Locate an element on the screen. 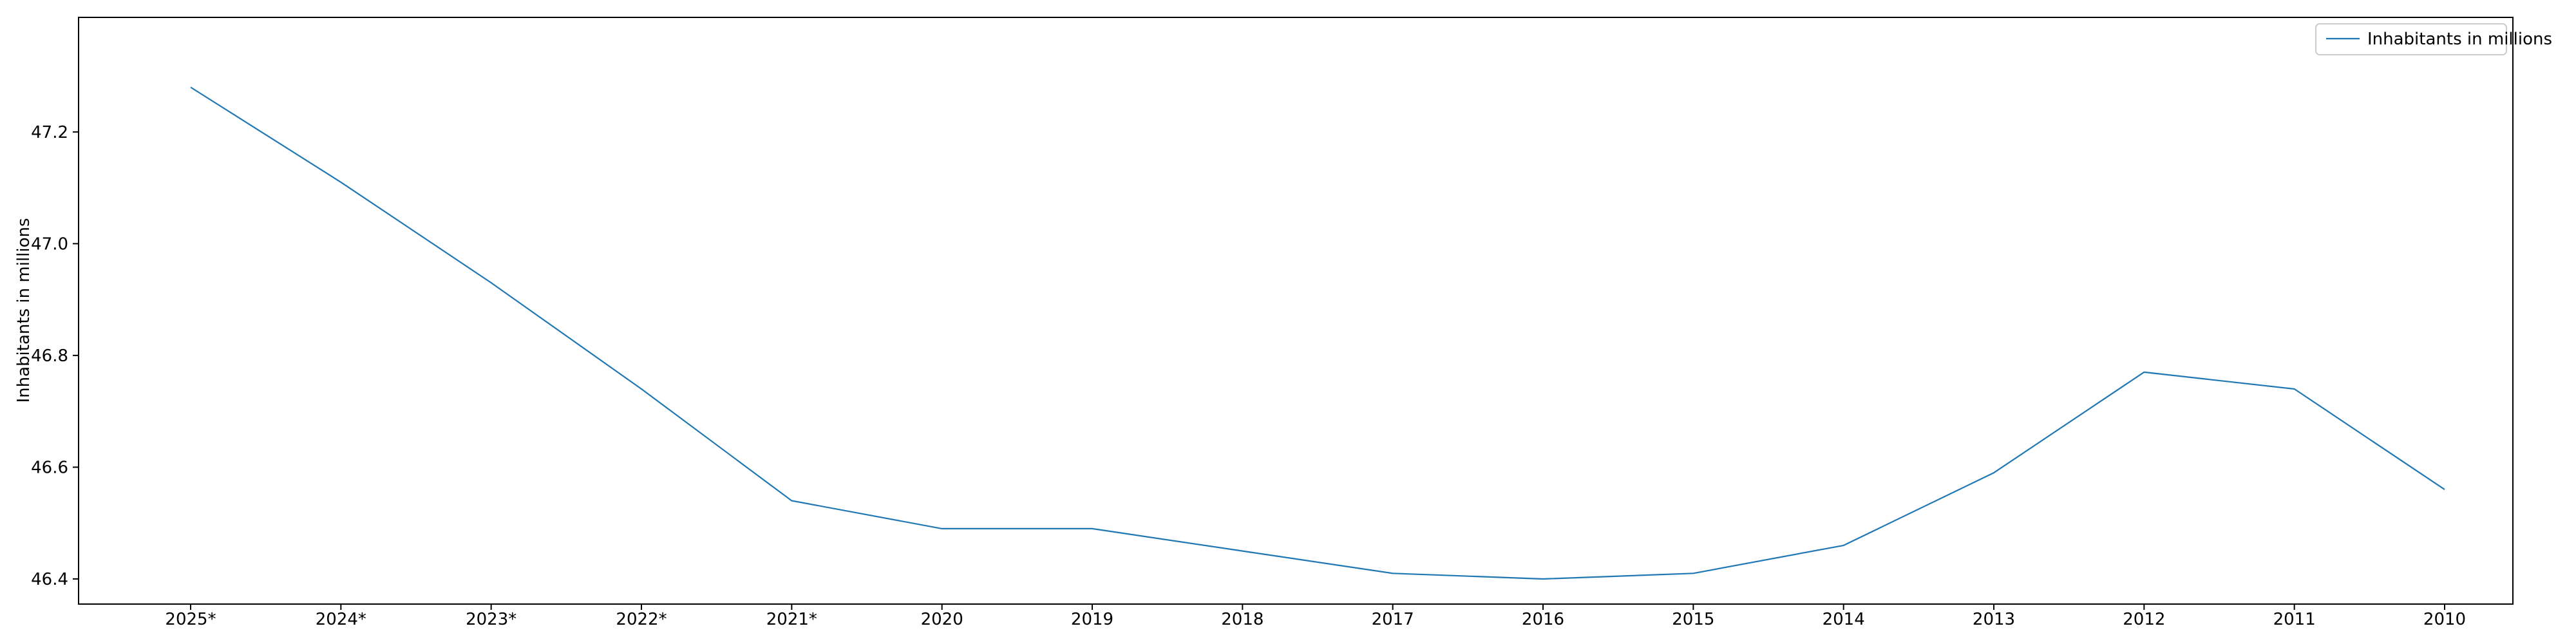 This screenshot has width=2576, height=644. x-tick-label: 2021* is located at coordinates (791, 619).